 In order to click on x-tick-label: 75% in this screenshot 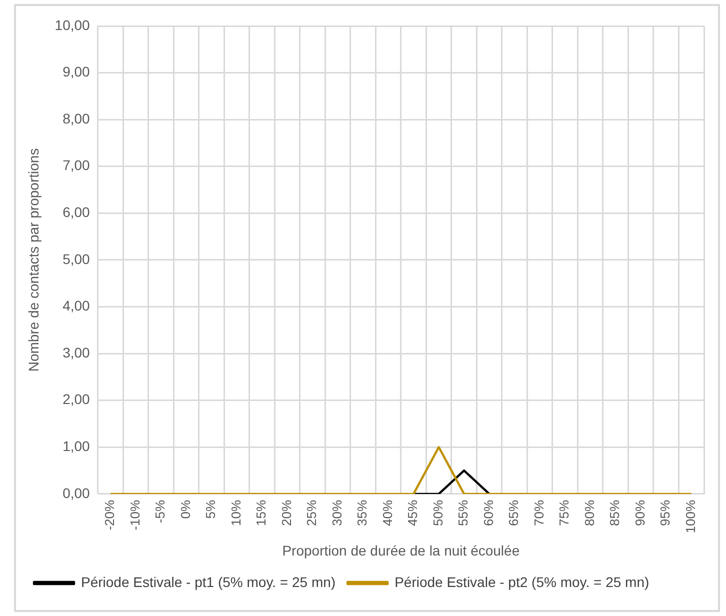, I will do `click(564, 513)`.